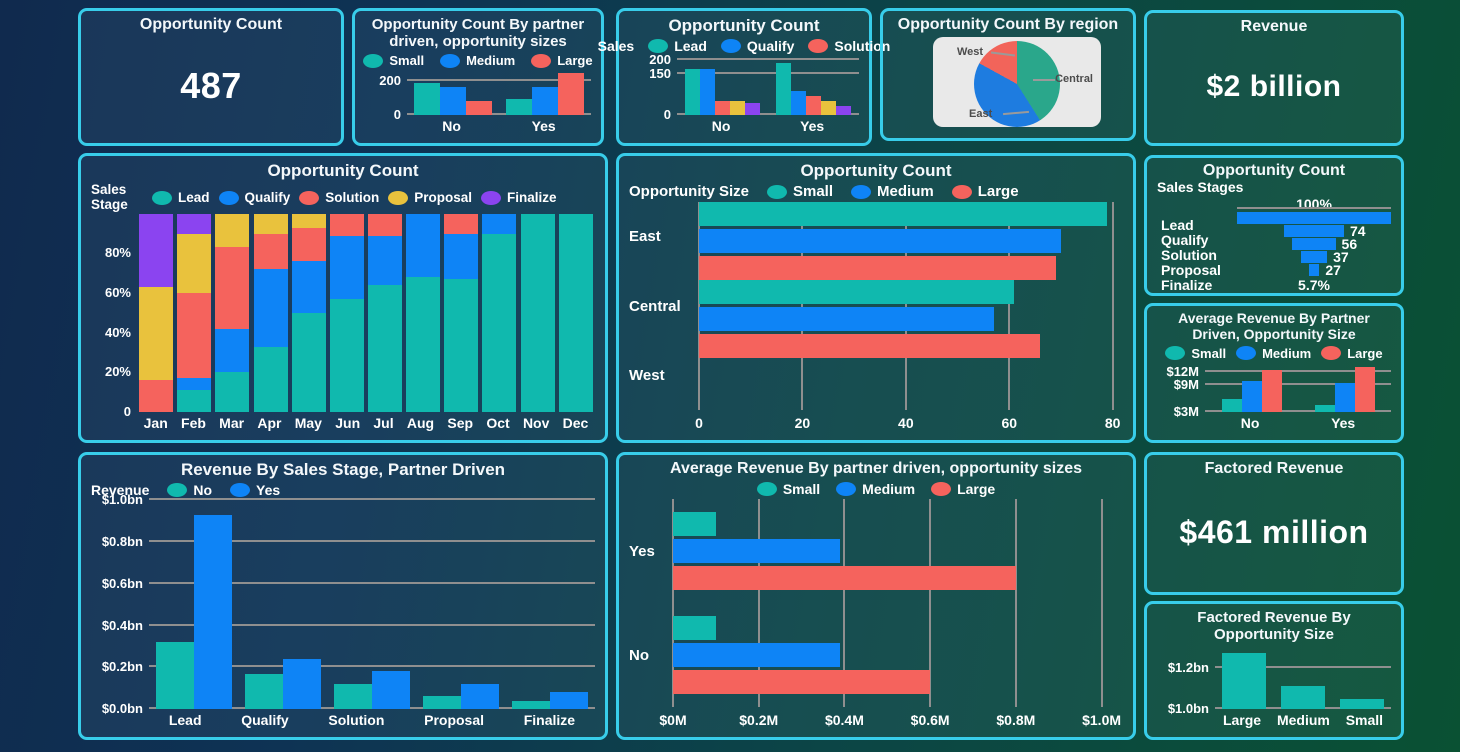 This screenshot has height=752, width=1460. What do you see at coordinates (385, 348) in the screenshot?
I see `segment-lead-jul` at bounding box center [385, 348].